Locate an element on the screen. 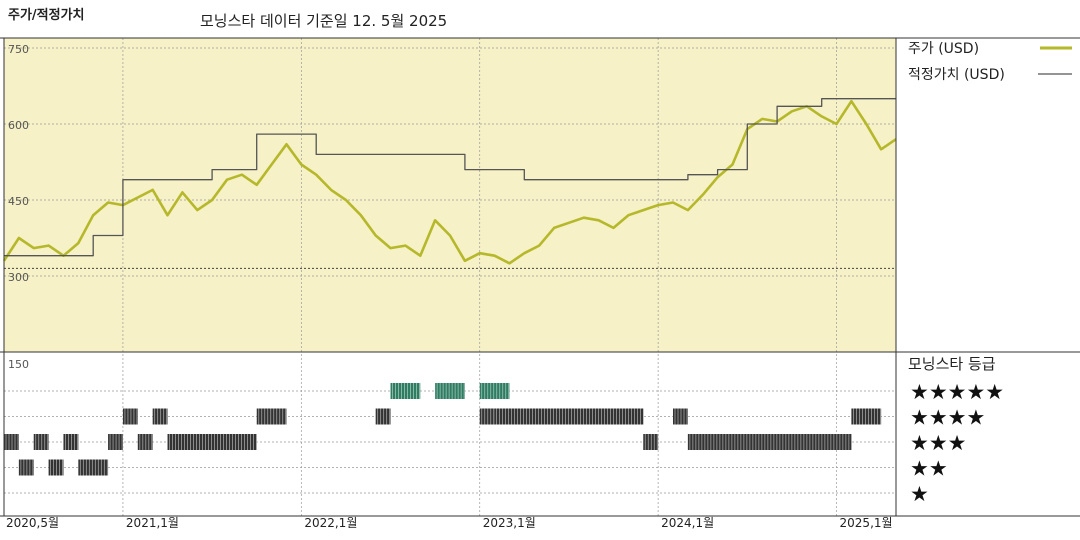 The image size is (1080, 540). source-note: 모닝스타 데이터 기준일 12. 5월 2025 is located at coordinates (324, 21).